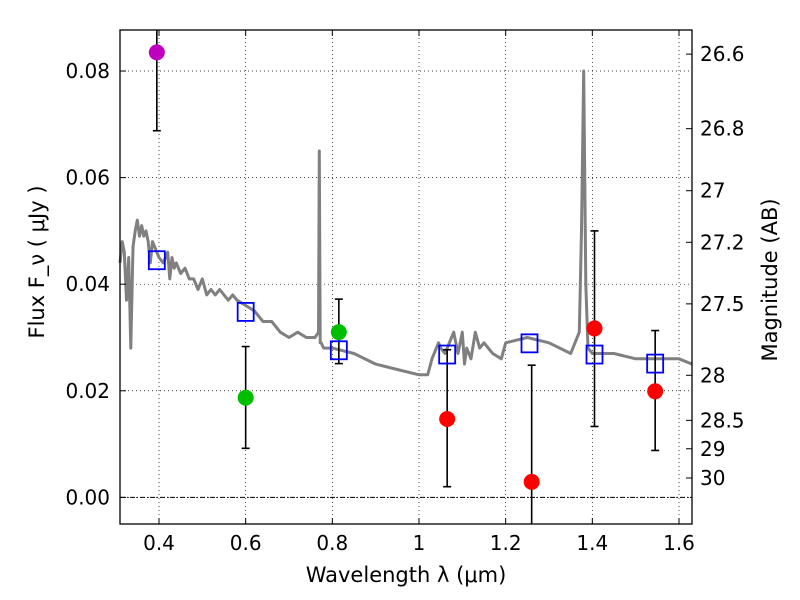 The width and height of the screenshot is (800, 600). What do you see at coordinates (159, 543) in the screenshot?
I see `x-tick-label: 0.4` at bounding box center [159, 543].